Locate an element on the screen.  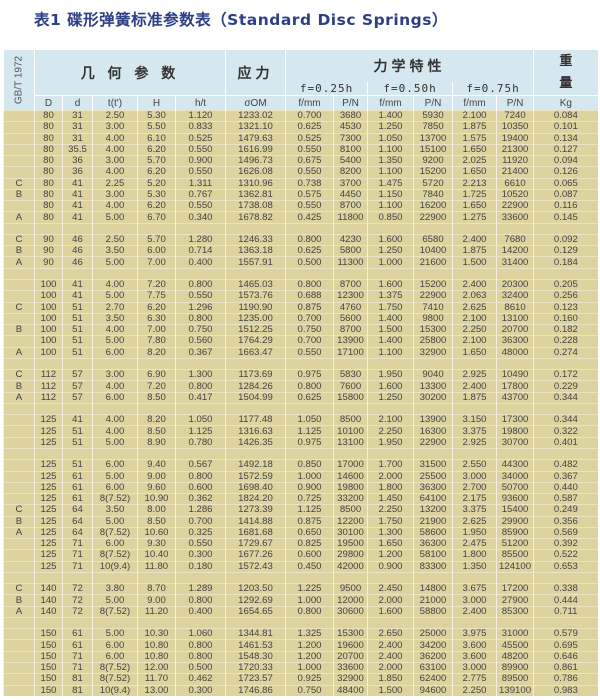
cell-stress: 1698.40 is located at coordinates (255, 487).